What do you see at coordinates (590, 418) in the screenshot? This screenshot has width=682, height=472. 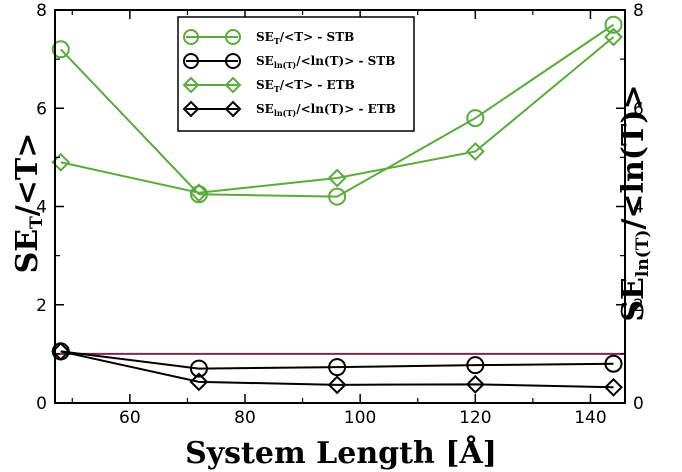 I see `x-tick-label: 140` at bounding box center [590, 418].